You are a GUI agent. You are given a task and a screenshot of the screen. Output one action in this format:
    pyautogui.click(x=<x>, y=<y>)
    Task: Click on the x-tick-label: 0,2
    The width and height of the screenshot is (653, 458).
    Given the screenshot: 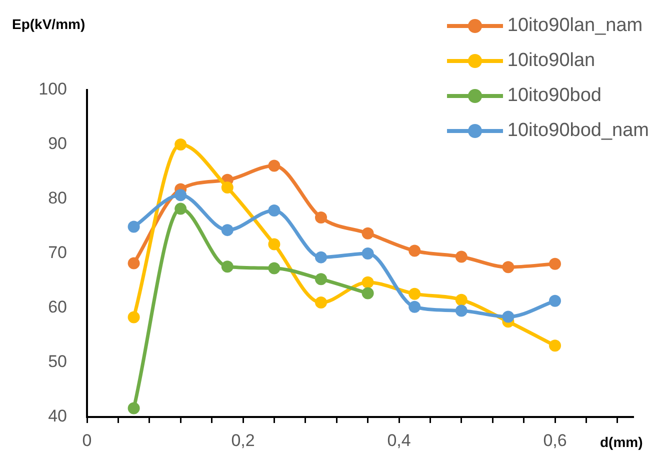 What is the action you would take?
    pyautogui.click(x=243, y=440)
    